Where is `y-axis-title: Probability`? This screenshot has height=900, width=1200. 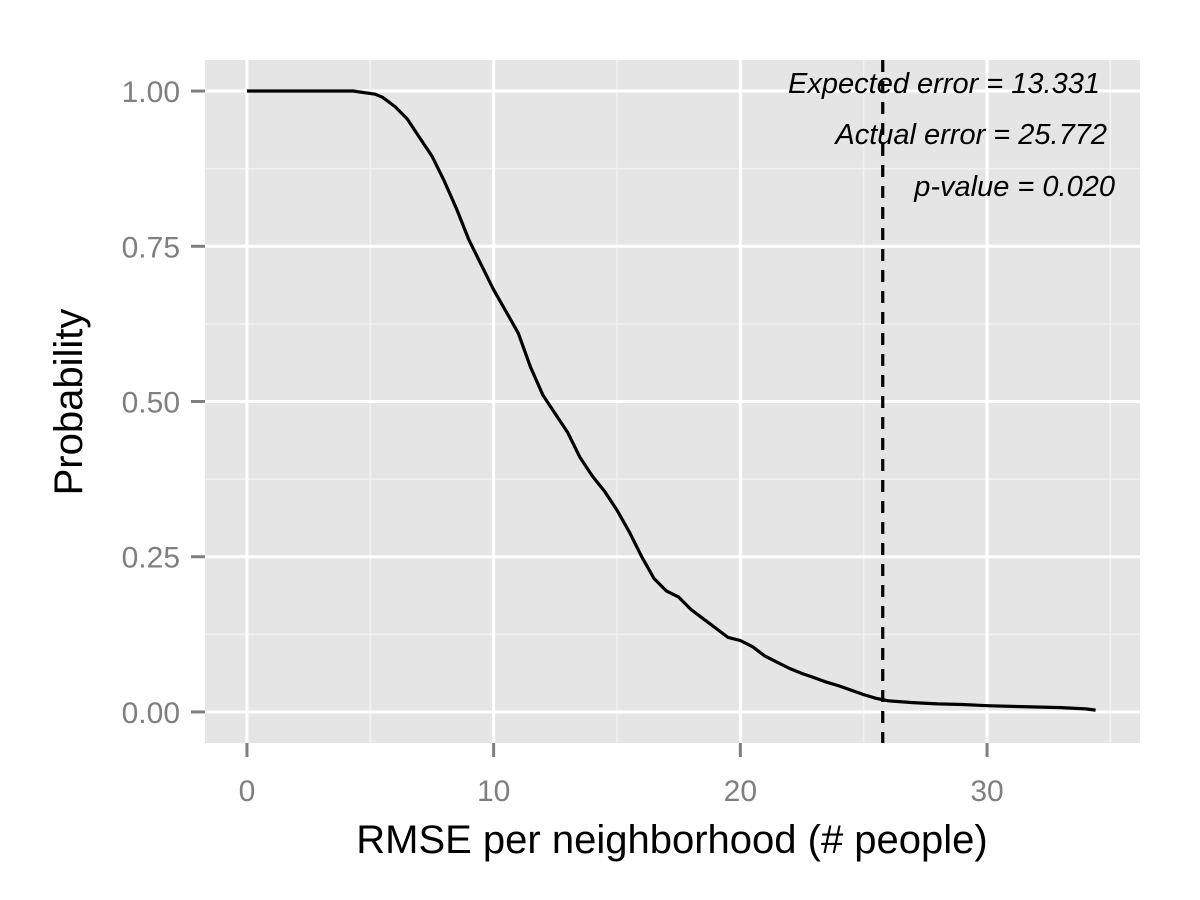 y-axis-title: Probability is located at coordinates (69, 402).